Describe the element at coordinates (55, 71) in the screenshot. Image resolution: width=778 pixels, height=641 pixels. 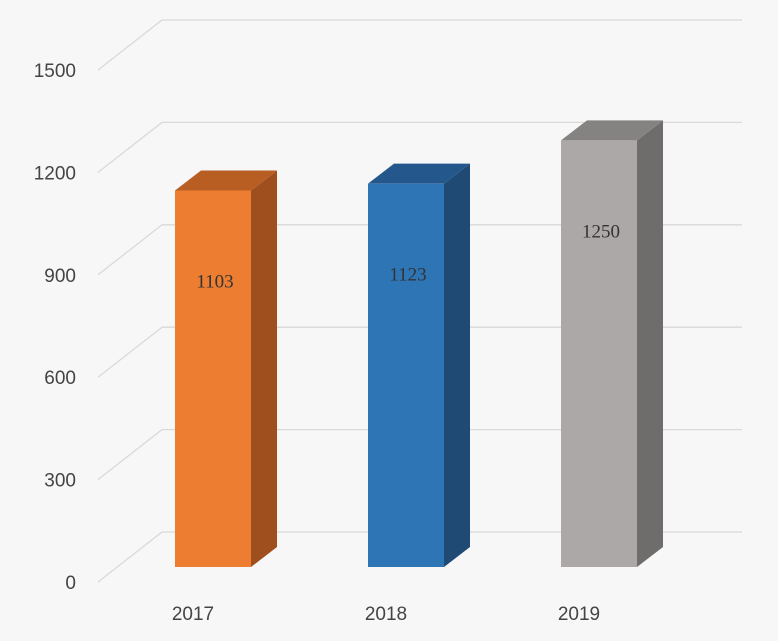
I see `y-tick-label-5: 1500` at that location.